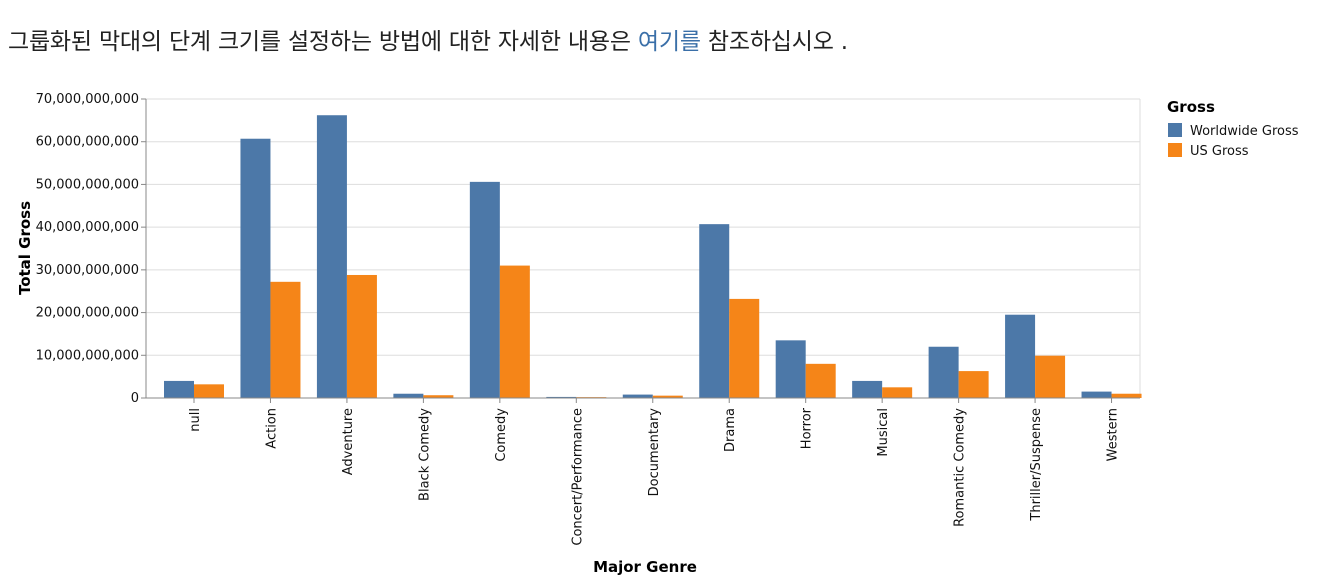 This screenshot has width=1320, height=587. Describe the element at coordinates (1219, 151) in the screenshot. I see `legend-label: US Gross` at that location.